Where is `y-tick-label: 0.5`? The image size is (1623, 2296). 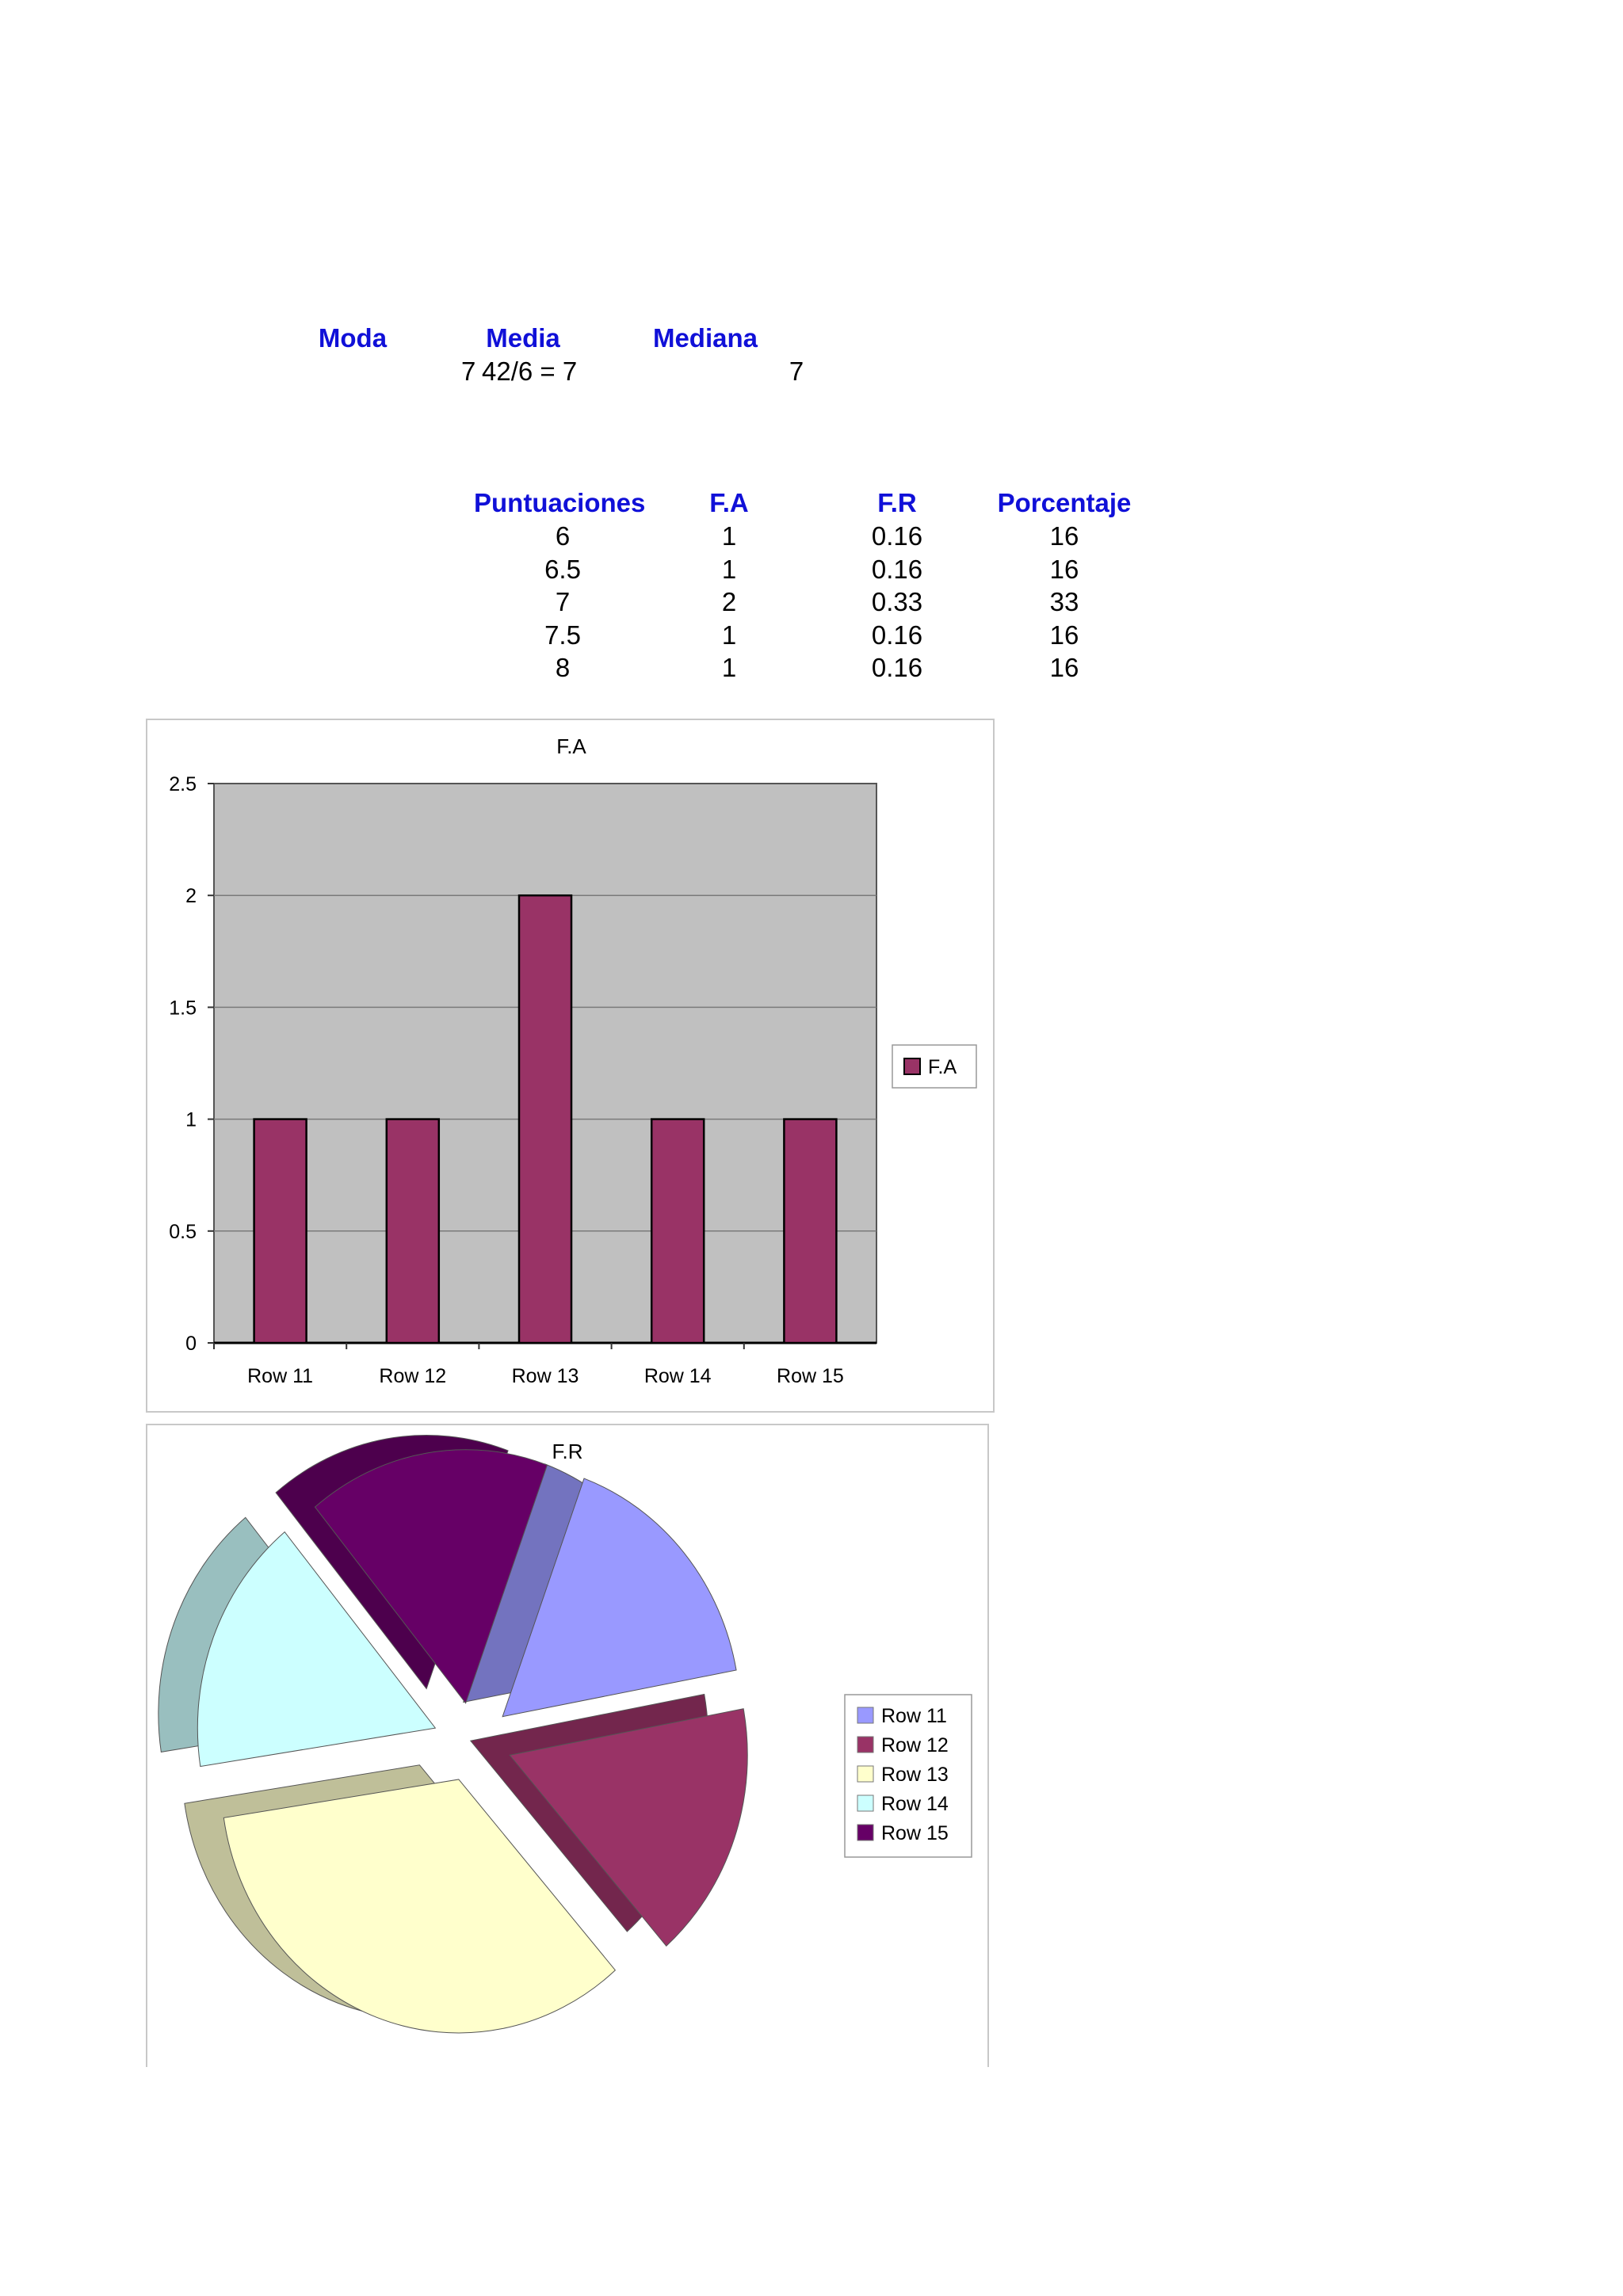
y-tick-label: 0.5 is located at coordinates (183, 1232).